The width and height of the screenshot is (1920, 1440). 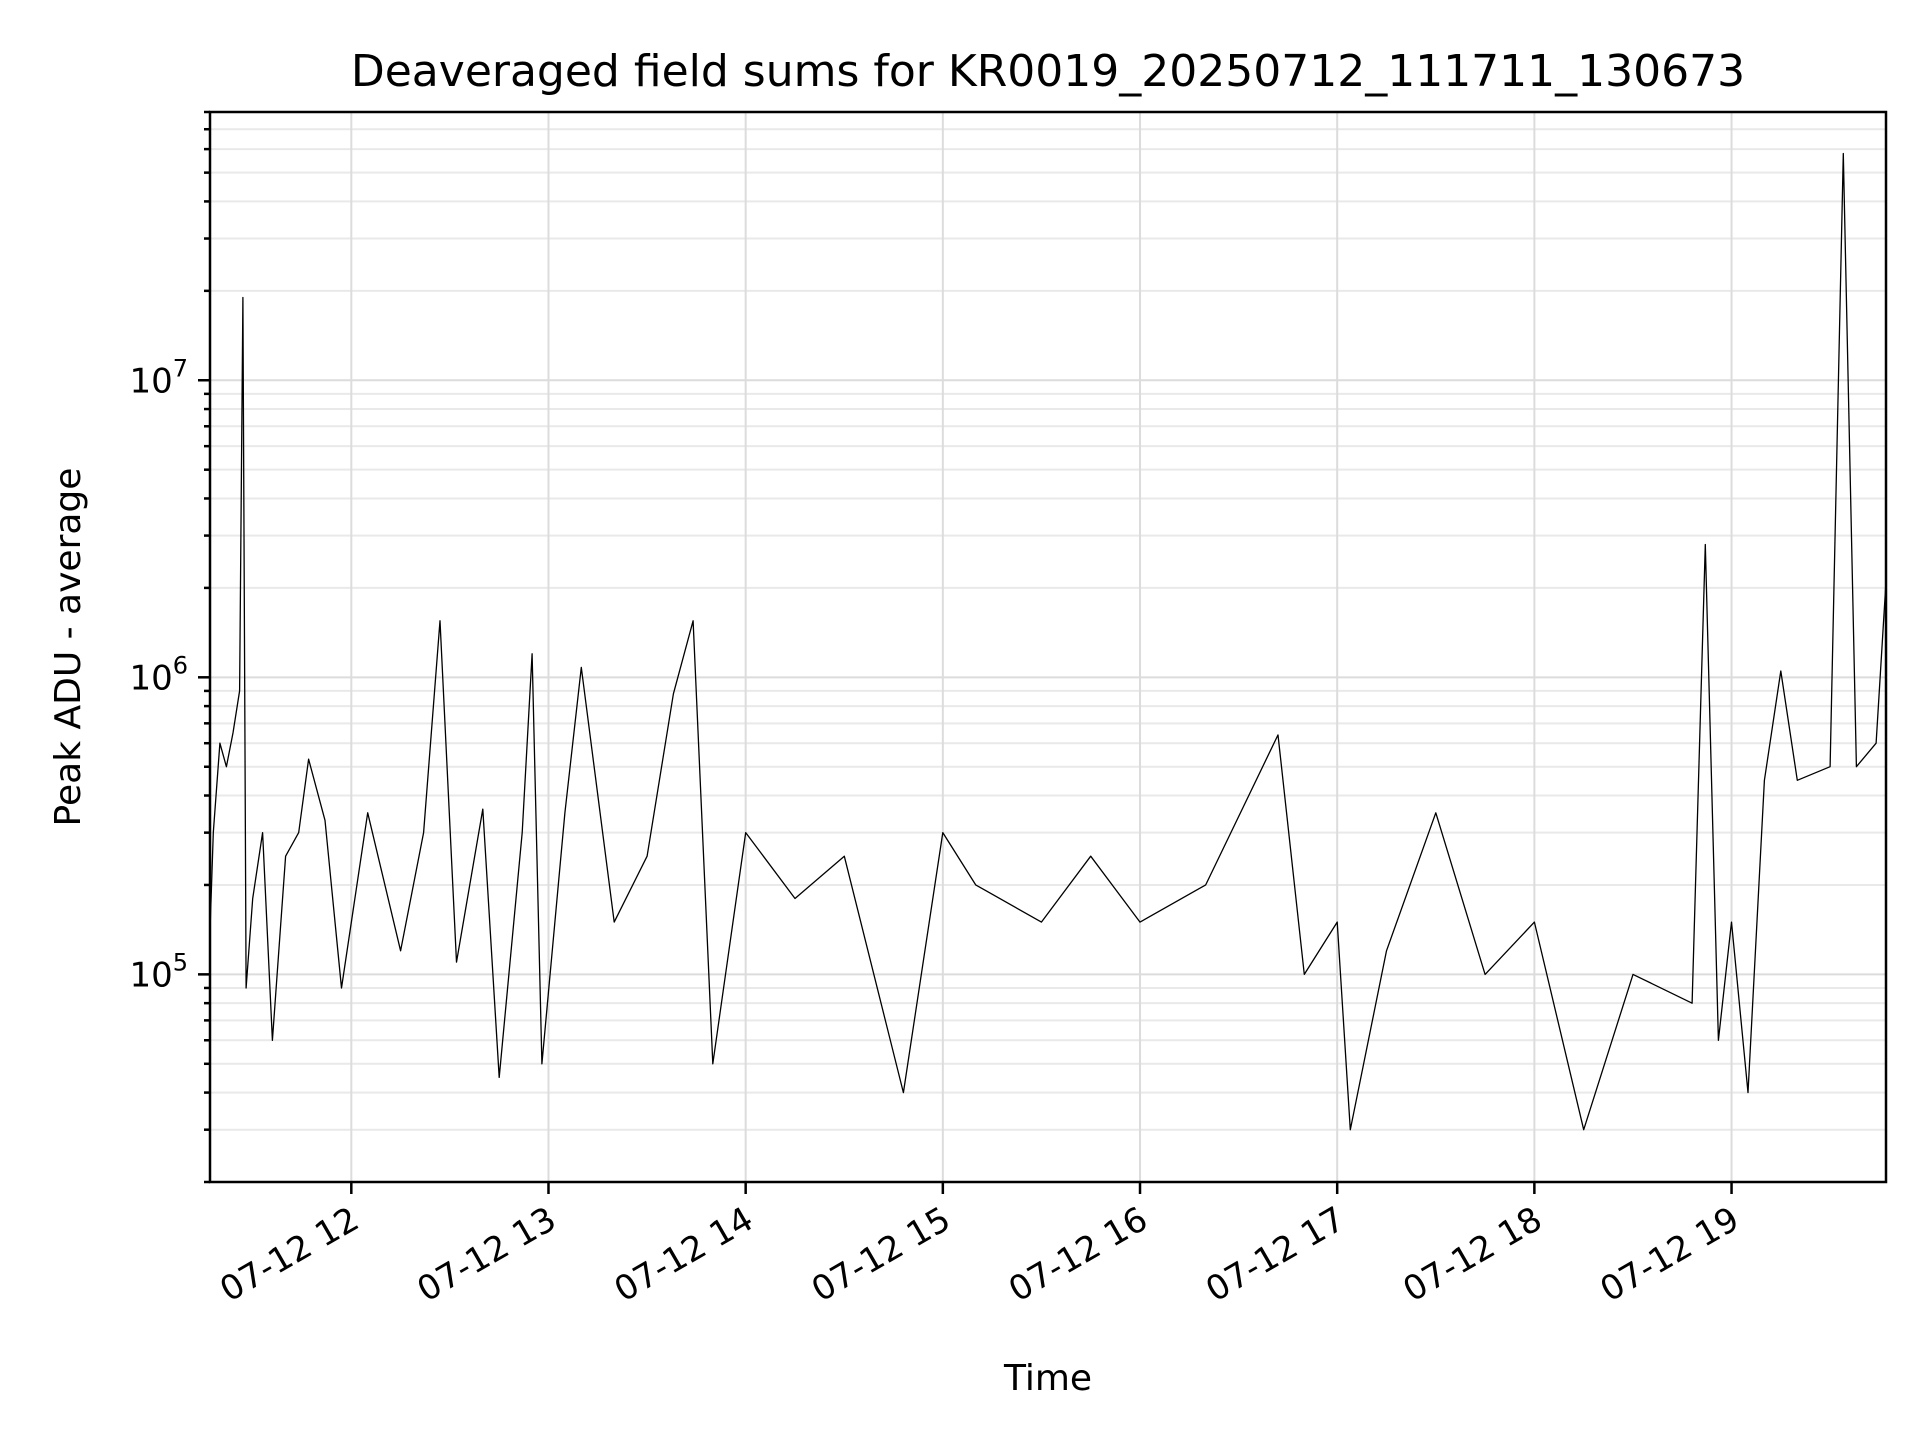 I want to click on y-axis-label: Peak ADU - average, so click(x=68, y=647).